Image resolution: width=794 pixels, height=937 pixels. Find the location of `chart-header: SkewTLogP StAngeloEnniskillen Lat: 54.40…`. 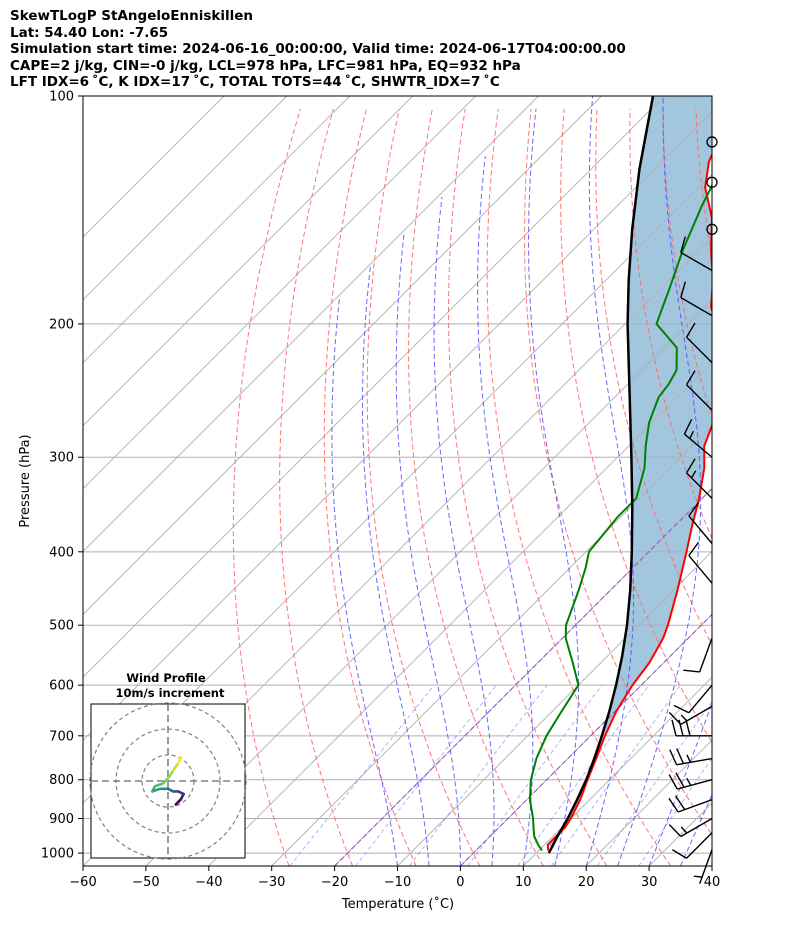

chart-header: SkewTLogP StAngeloEnniskillen Lat: 54.40… is located at coordinates (318, 49).